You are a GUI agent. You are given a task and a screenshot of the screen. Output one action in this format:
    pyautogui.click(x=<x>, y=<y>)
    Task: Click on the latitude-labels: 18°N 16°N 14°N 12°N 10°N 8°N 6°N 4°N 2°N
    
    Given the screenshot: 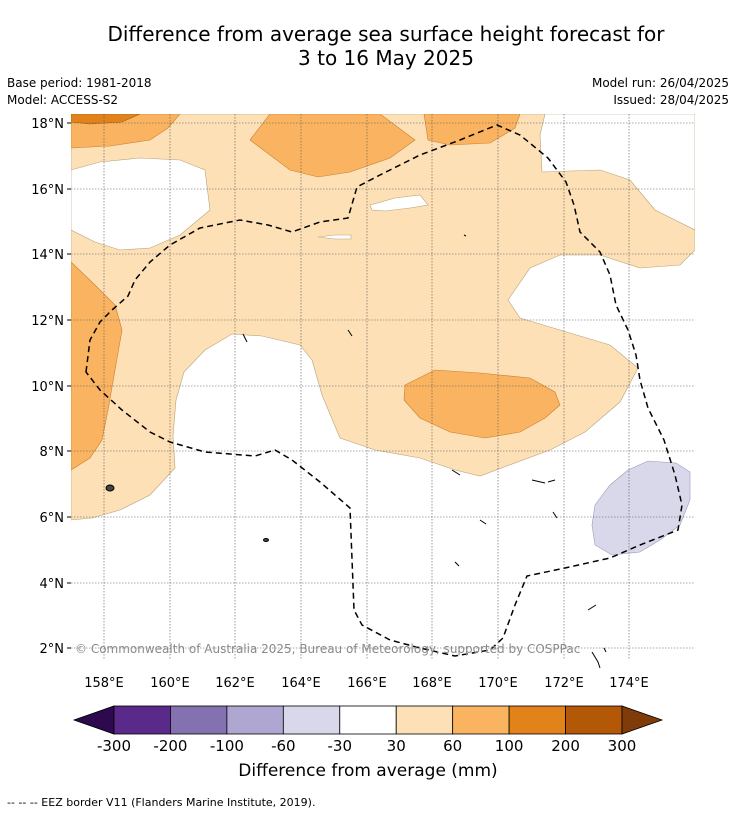 What is the action you would take?
    pyautogui.click(x=47, y=387)
    